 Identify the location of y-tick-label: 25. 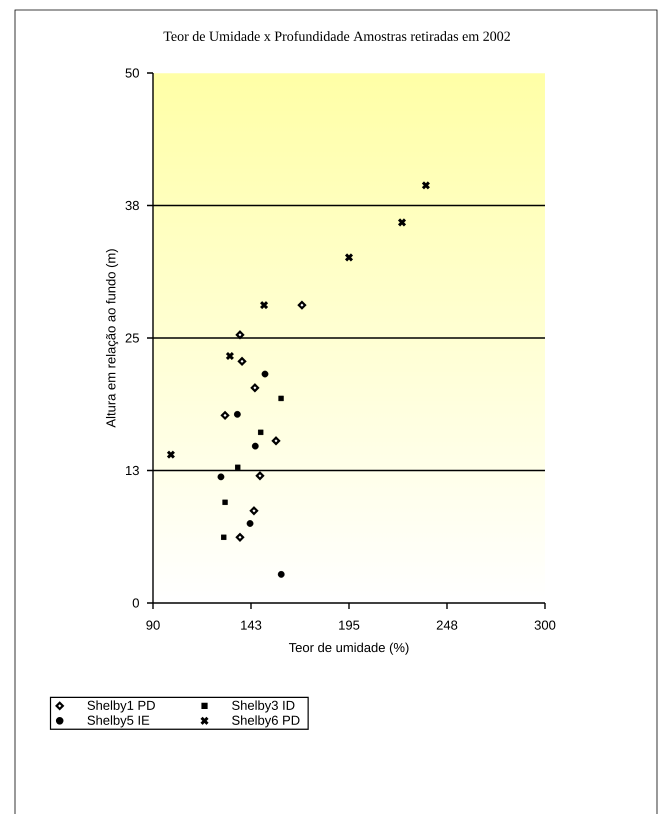
(132, 338).